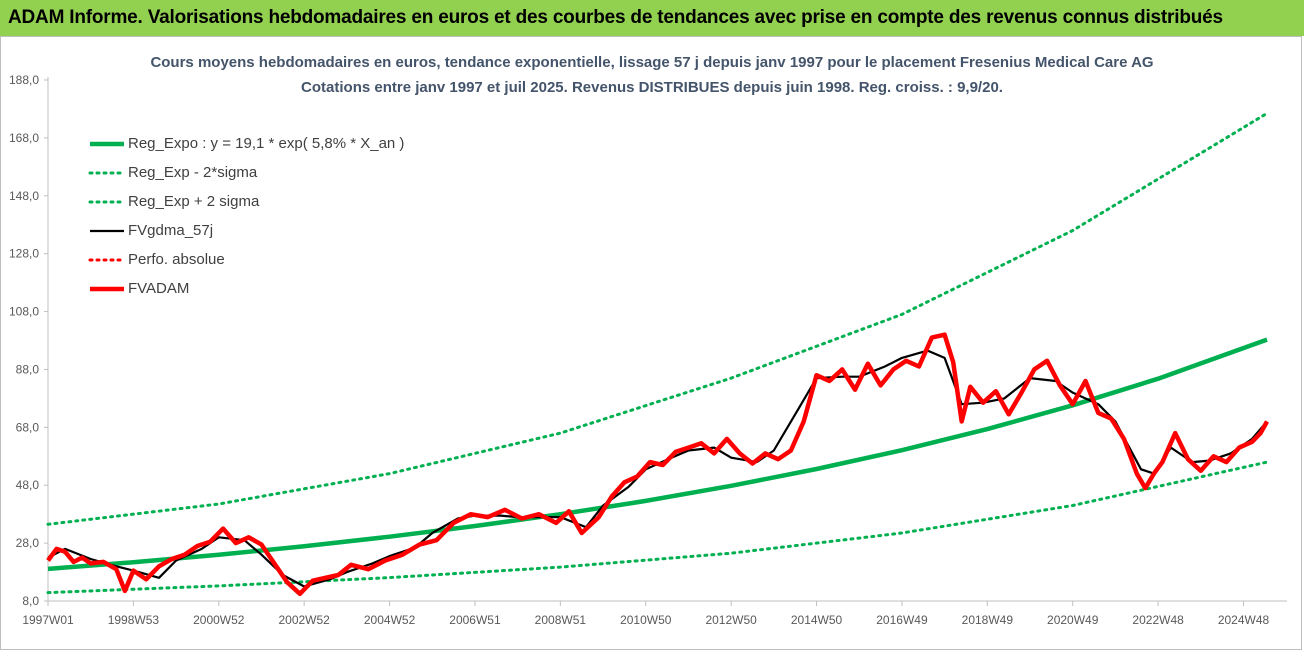  Describe the element at coordinates (194, 201) in the screenshot. I see `legend-label: Reg_Exp + 2 sigma` at that location.